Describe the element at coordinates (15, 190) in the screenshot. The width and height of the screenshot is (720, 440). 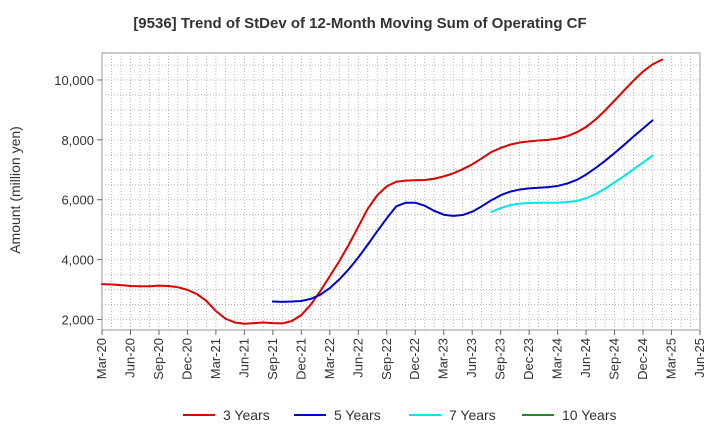
I see `y-axis-label: Amount (million yen)` at that location.